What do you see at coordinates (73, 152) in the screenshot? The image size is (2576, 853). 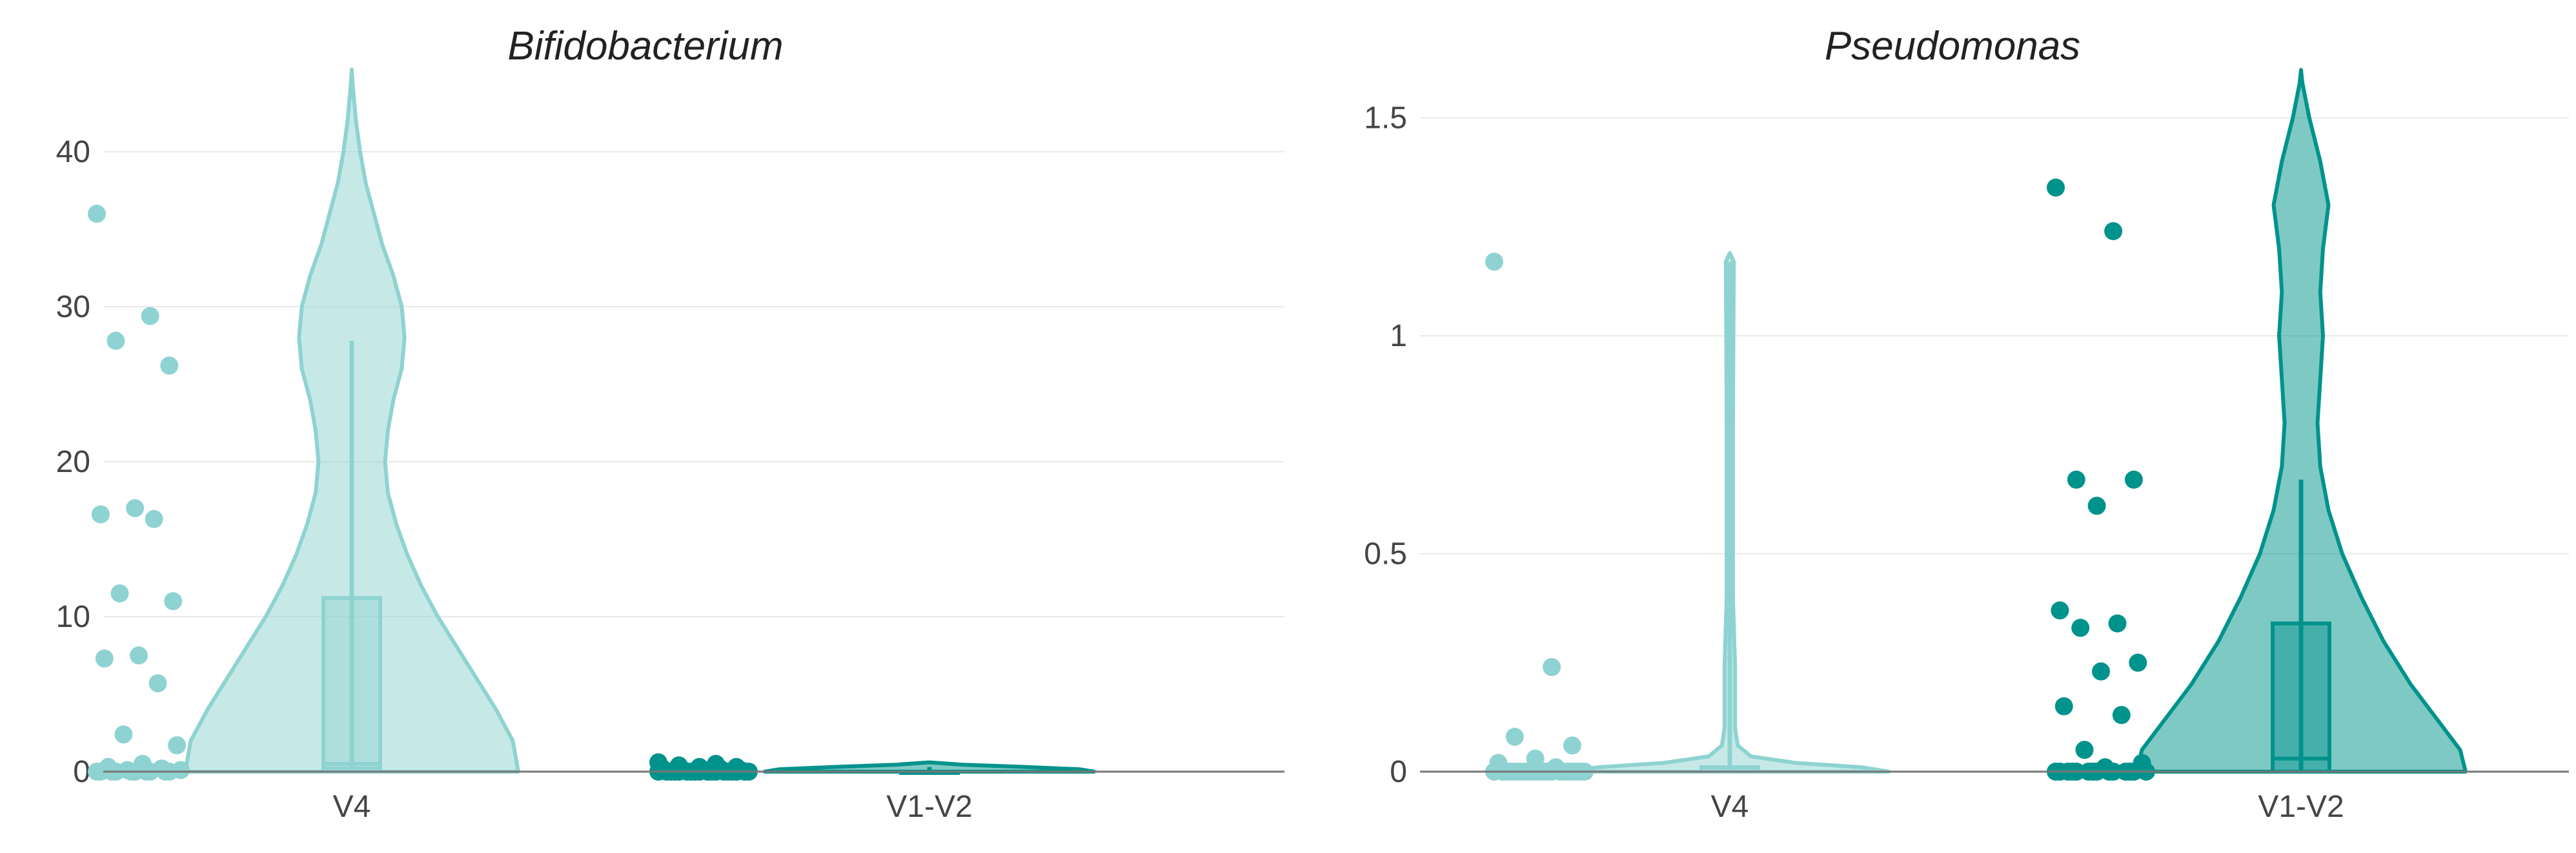 I see `y-tick-label: 40` at bounding box center [73, 152].